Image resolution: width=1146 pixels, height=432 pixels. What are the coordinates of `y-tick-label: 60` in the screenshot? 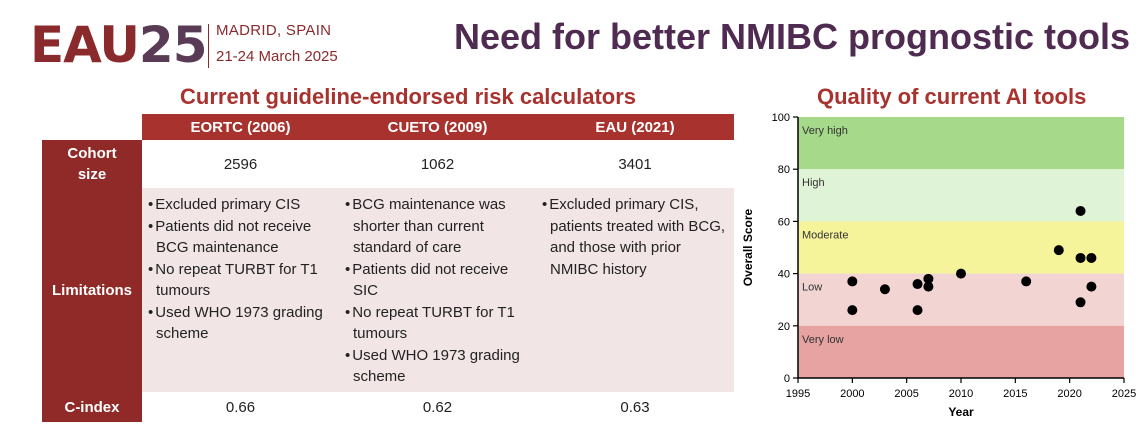 It's located at (784, 222).